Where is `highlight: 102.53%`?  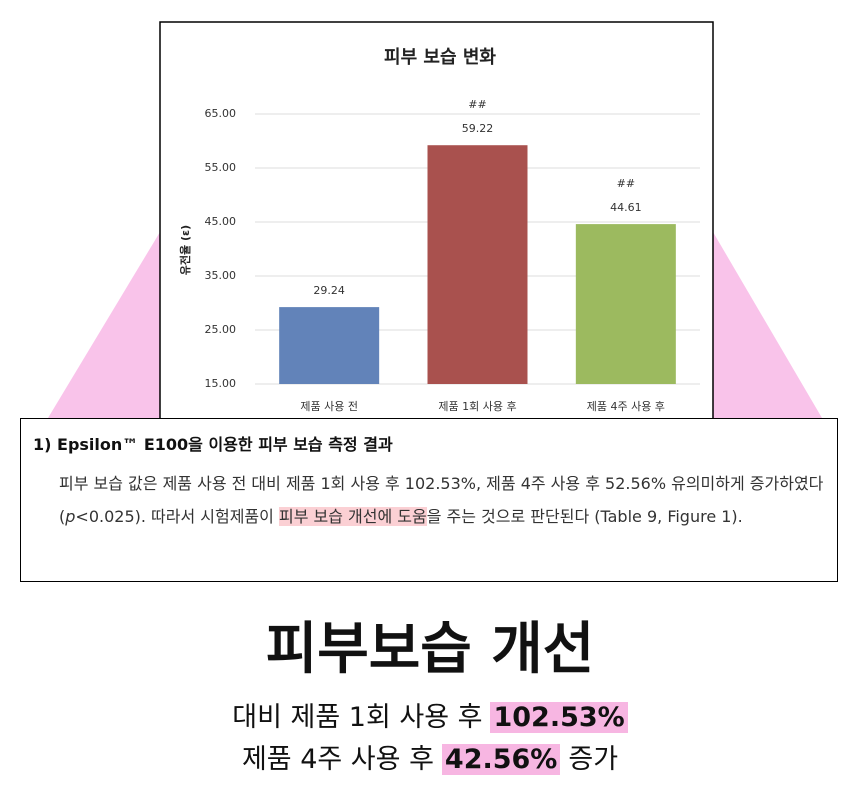 highlight: 102.53% is located at coordinates (559, 717).